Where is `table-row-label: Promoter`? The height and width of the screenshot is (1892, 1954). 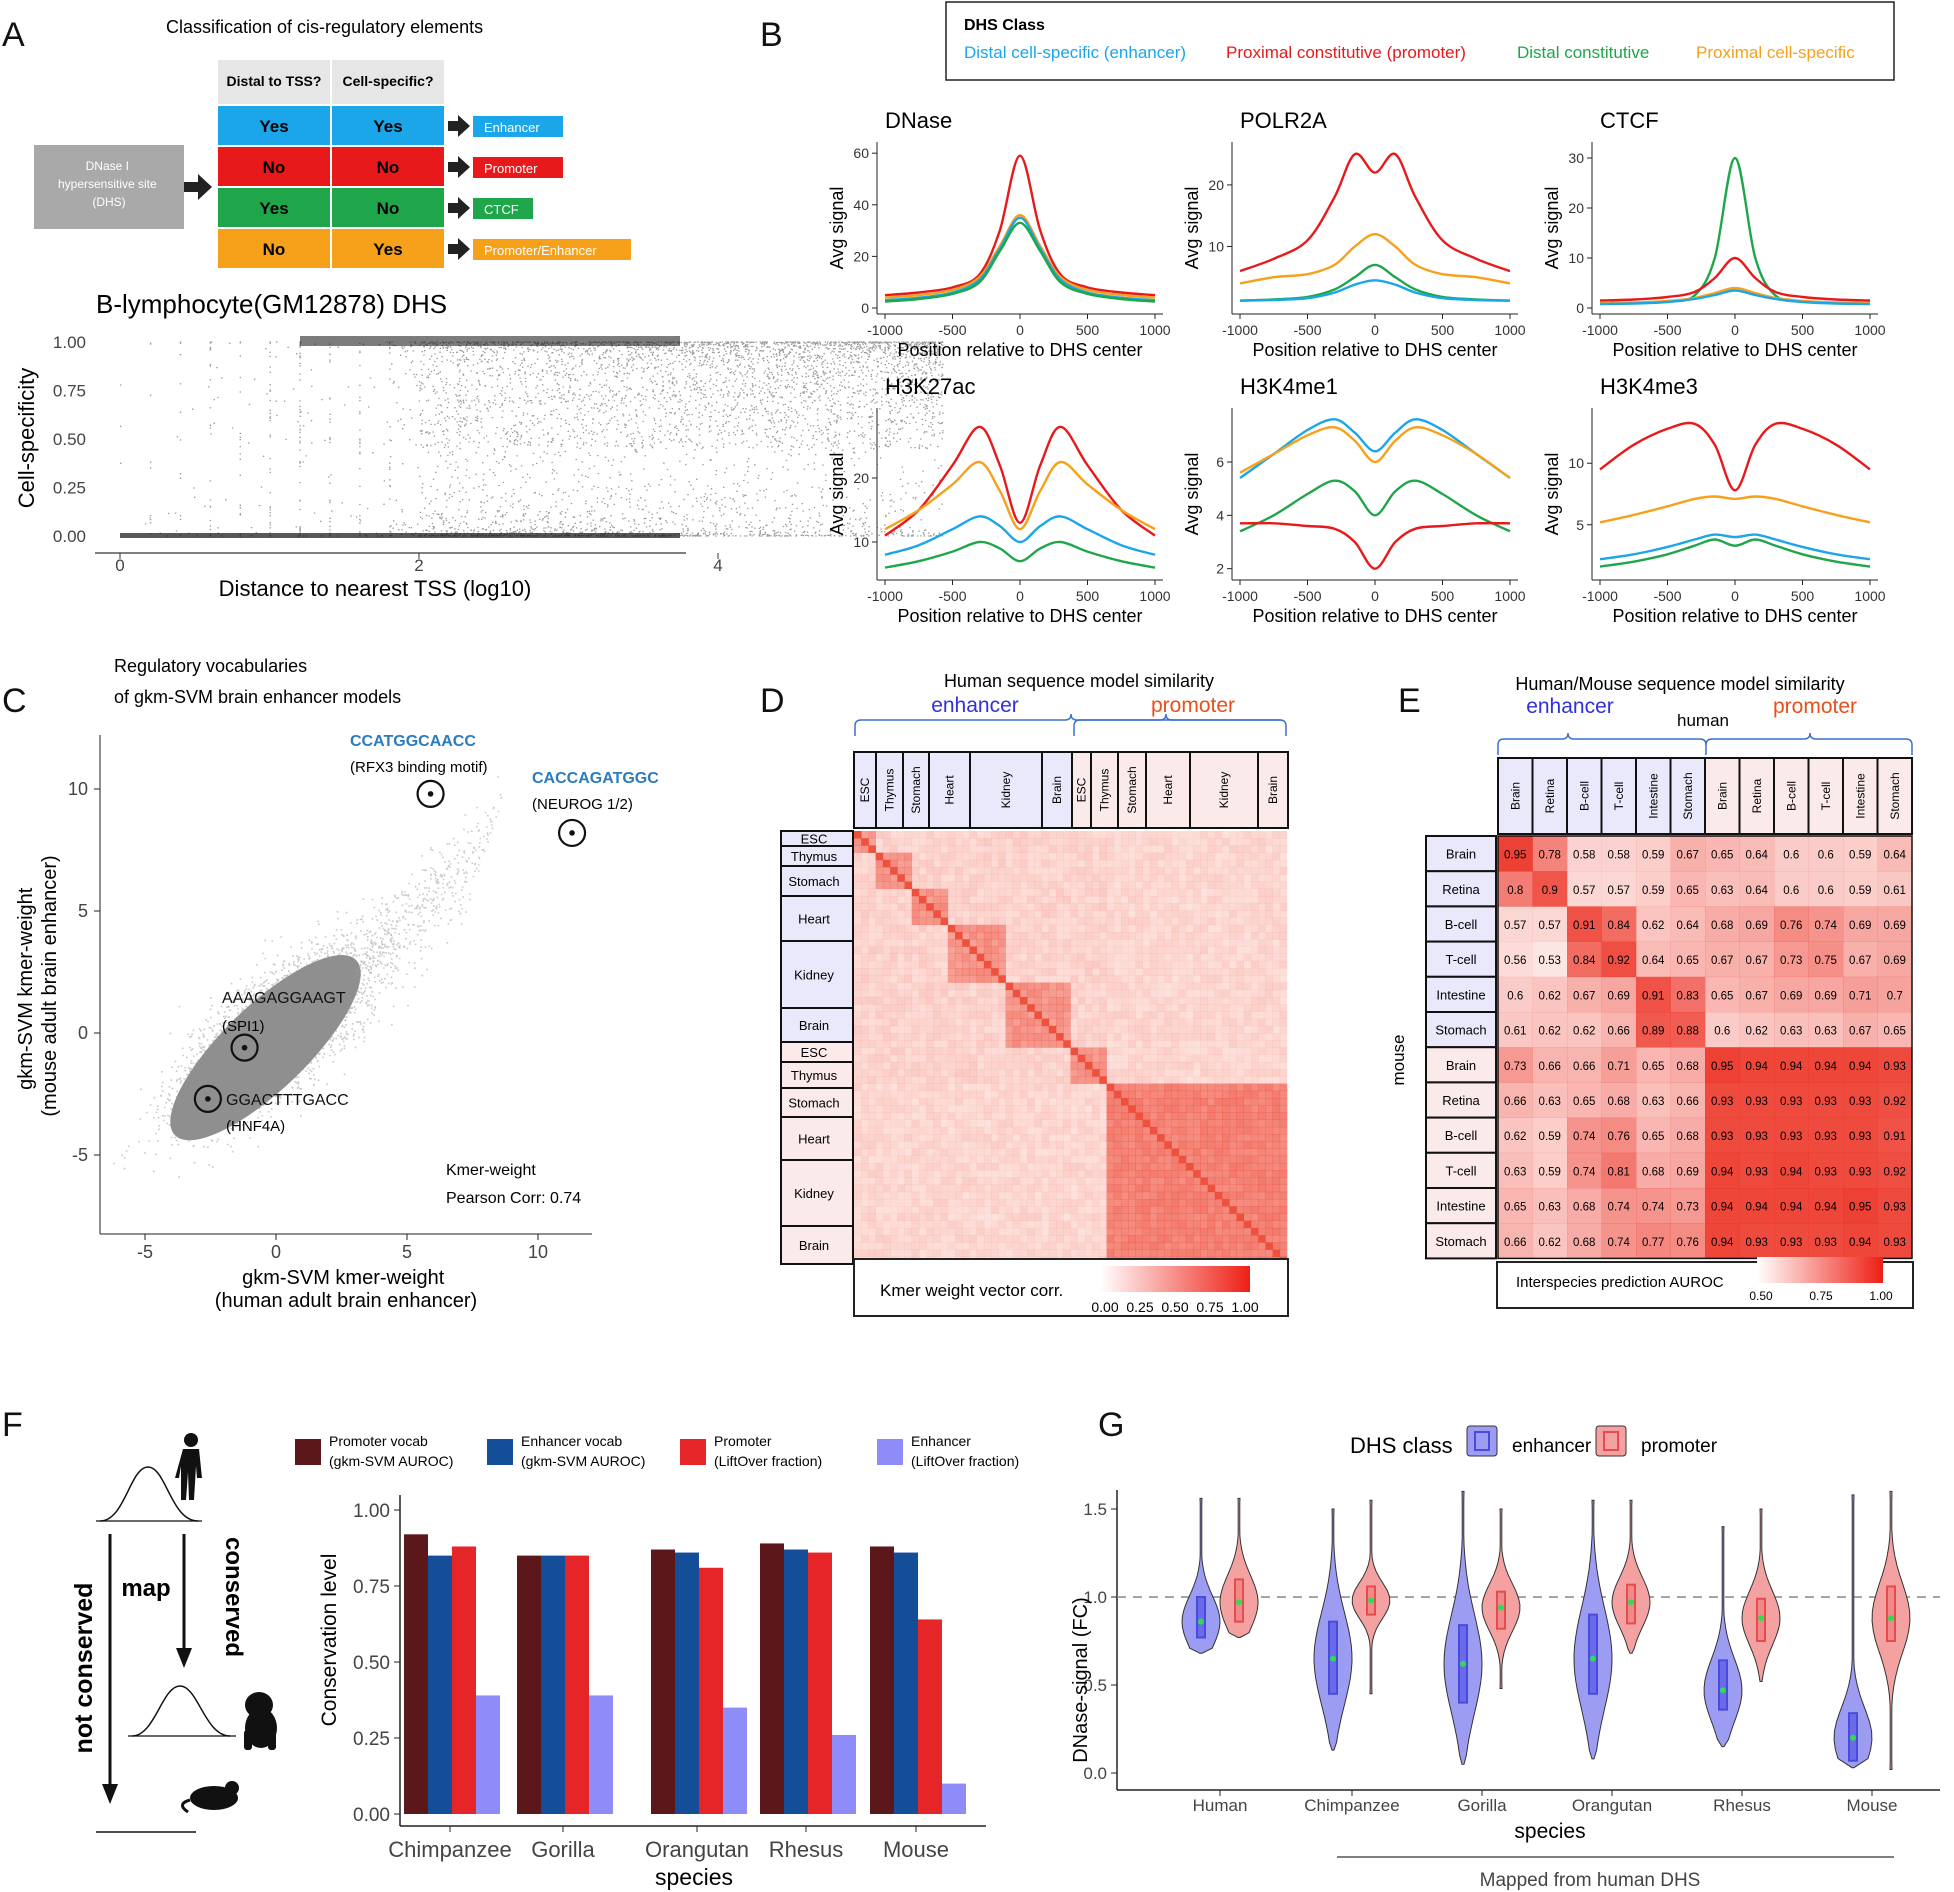
table-row-label: Promoter is located at coordinates (511, 168).